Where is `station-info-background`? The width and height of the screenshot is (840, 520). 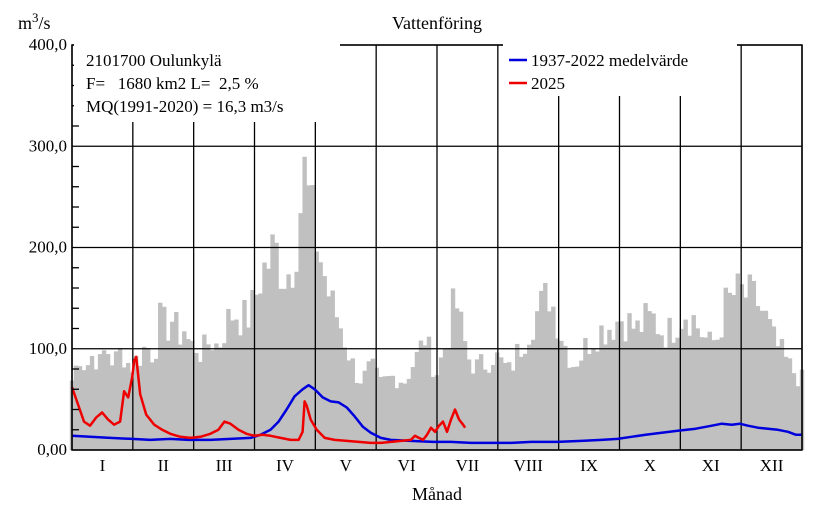 station-info-background is located at coordinates (207, 83).